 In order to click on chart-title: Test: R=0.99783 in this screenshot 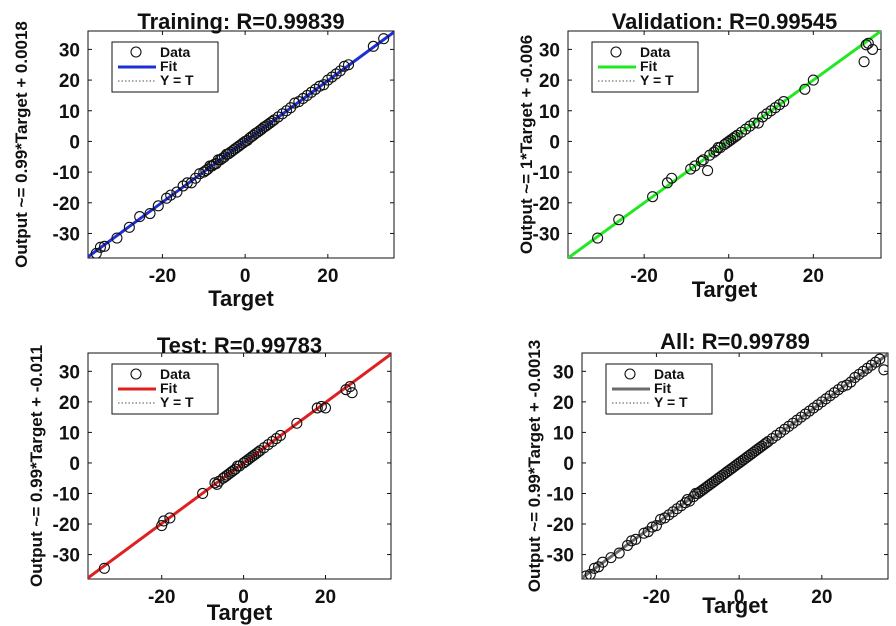, I will do `click(239, 345)`.